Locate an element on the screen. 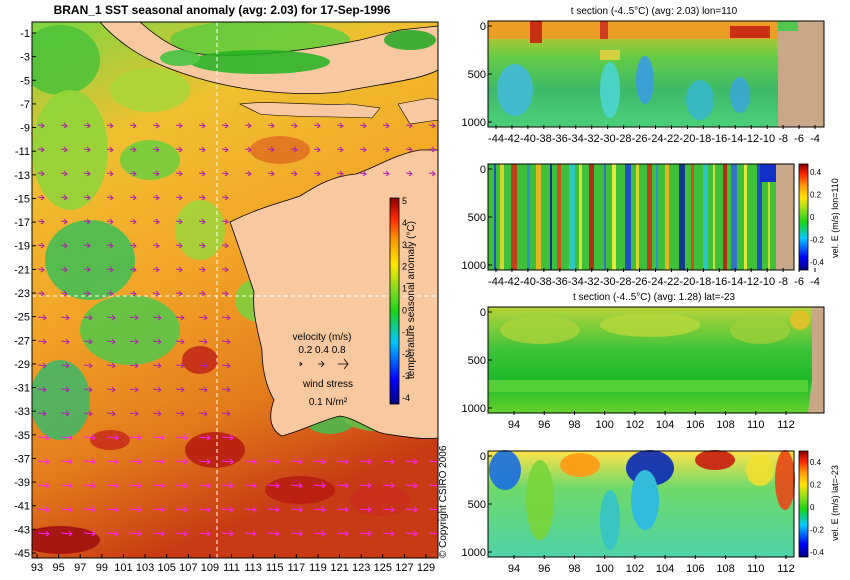 This screenshot has height=580, width=850. main-y-tick-label: -23 is located at coordinates (22, 294).